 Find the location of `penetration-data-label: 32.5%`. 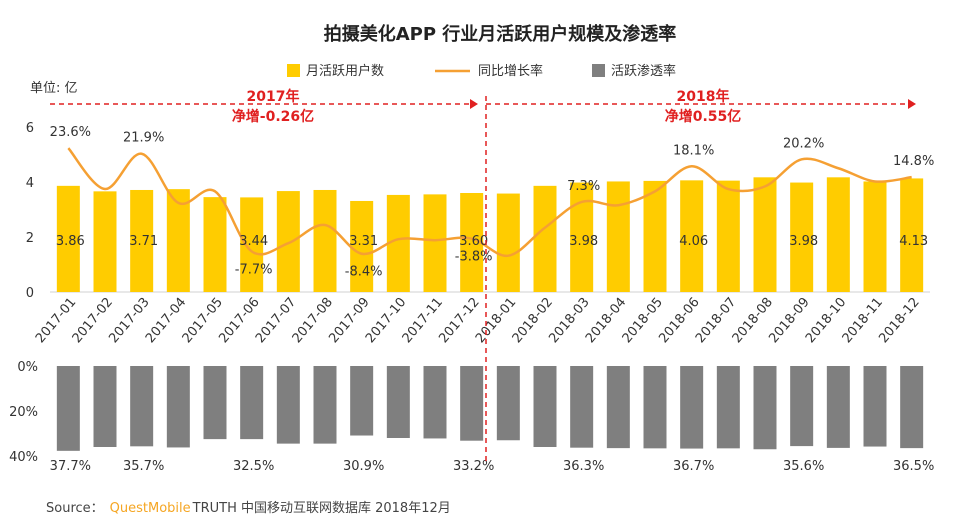

penetration-data-label: 32.5% is located at coordinates (253, 466).